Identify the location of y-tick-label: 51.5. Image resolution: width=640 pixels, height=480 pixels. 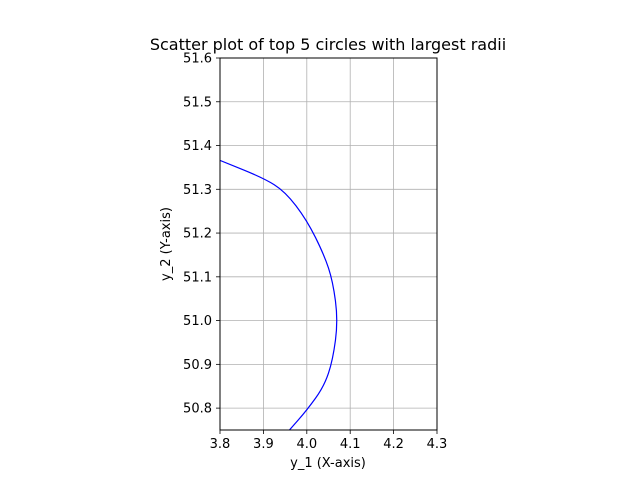
(197, 102).